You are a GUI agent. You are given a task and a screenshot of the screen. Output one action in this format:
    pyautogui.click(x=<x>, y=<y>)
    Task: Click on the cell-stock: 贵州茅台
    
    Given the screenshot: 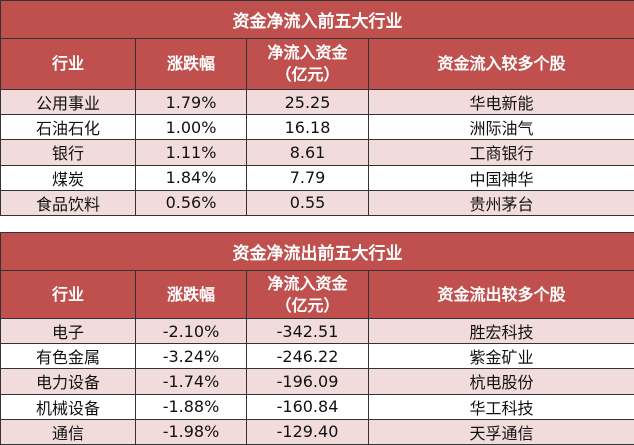 What is the action you would take?
    pyautogui.click(x=501, y=202)
    